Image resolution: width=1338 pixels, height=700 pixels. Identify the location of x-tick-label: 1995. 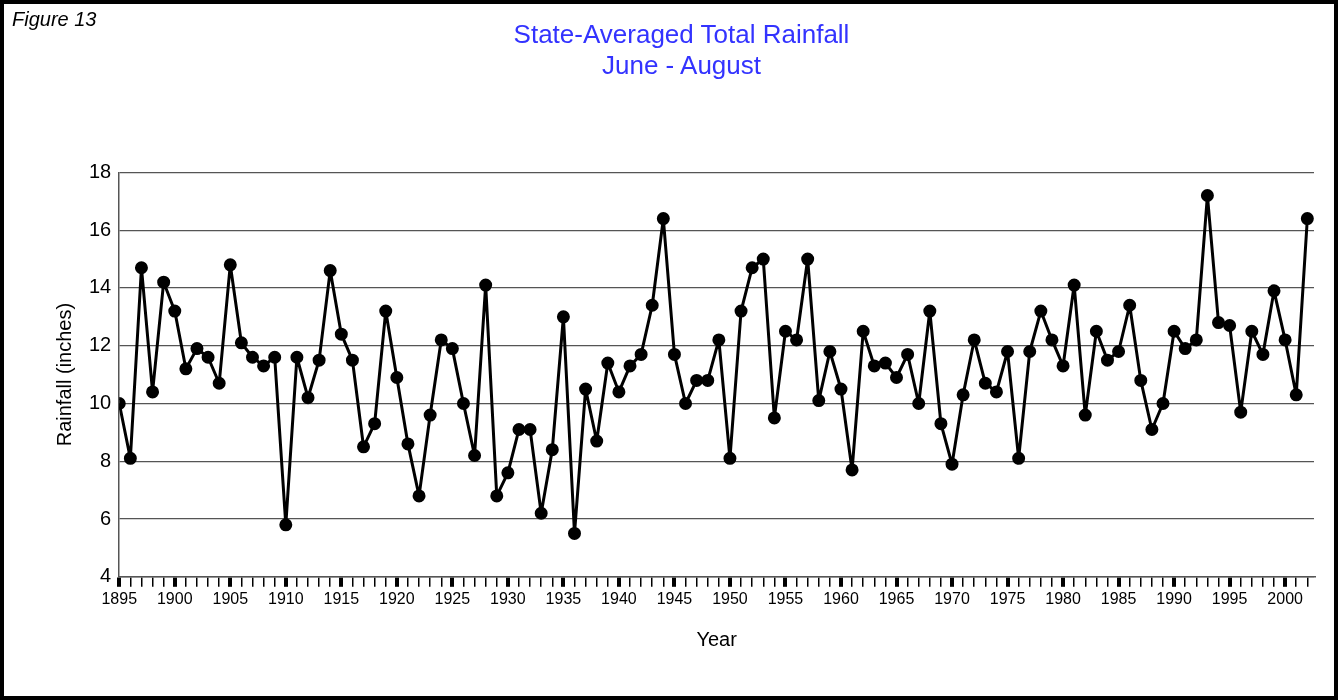
(1229, 598).